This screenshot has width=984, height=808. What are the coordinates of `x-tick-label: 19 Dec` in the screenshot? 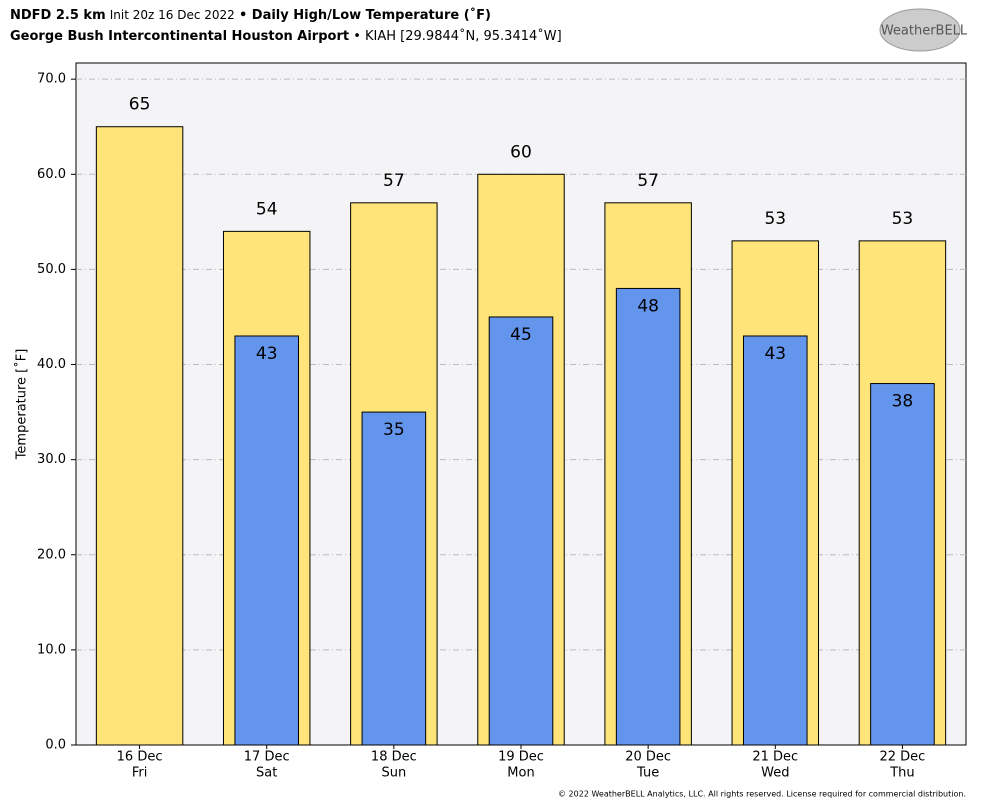 It's located at (521, 757).